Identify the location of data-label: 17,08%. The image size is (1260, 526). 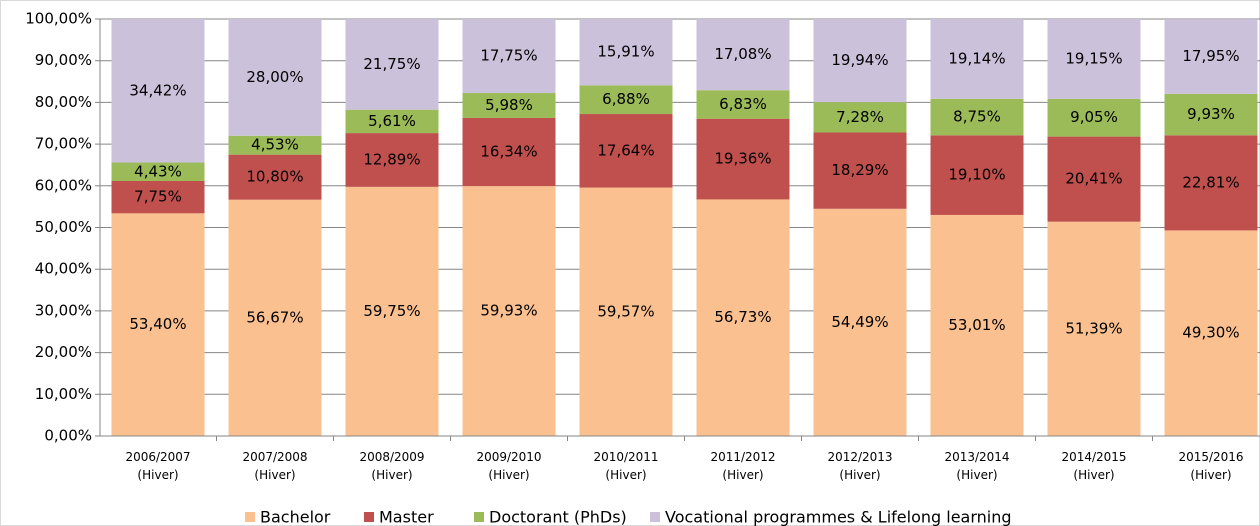
(742, 54).